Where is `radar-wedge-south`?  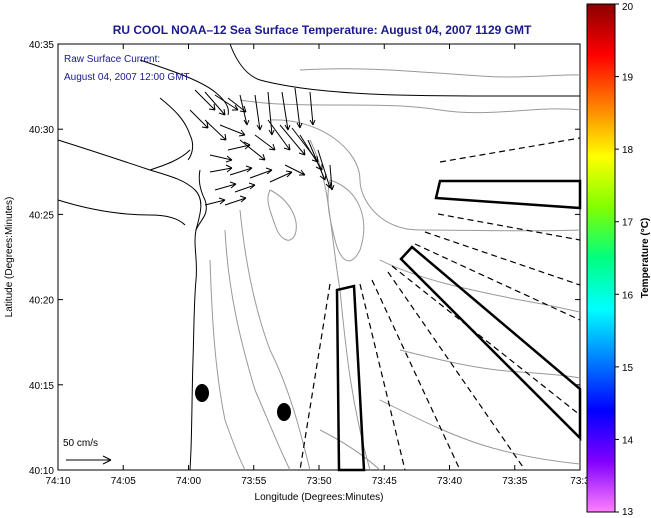
radar-wedge-south is located at coordinates (350, 378).